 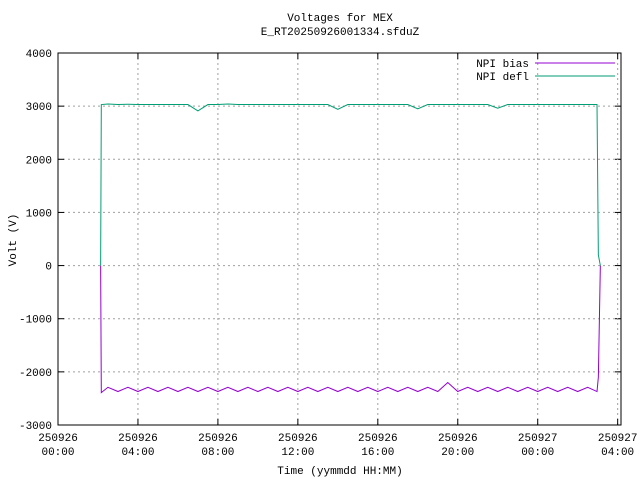 What do you see at coordinates (39, 55) in the screenshot?
I see `y-tick-label: 4000` at bounding box center [39, 55].